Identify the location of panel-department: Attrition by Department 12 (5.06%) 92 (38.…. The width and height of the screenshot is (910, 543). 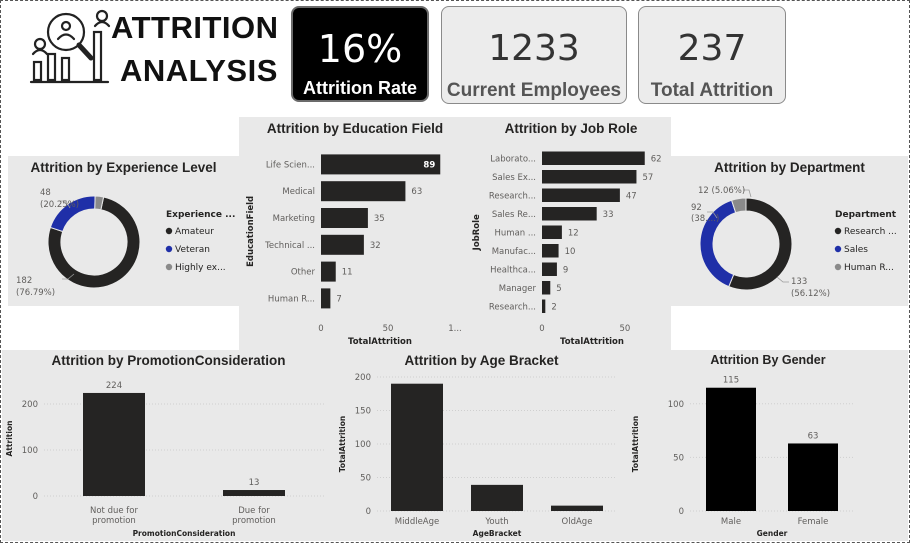
(789, 231).